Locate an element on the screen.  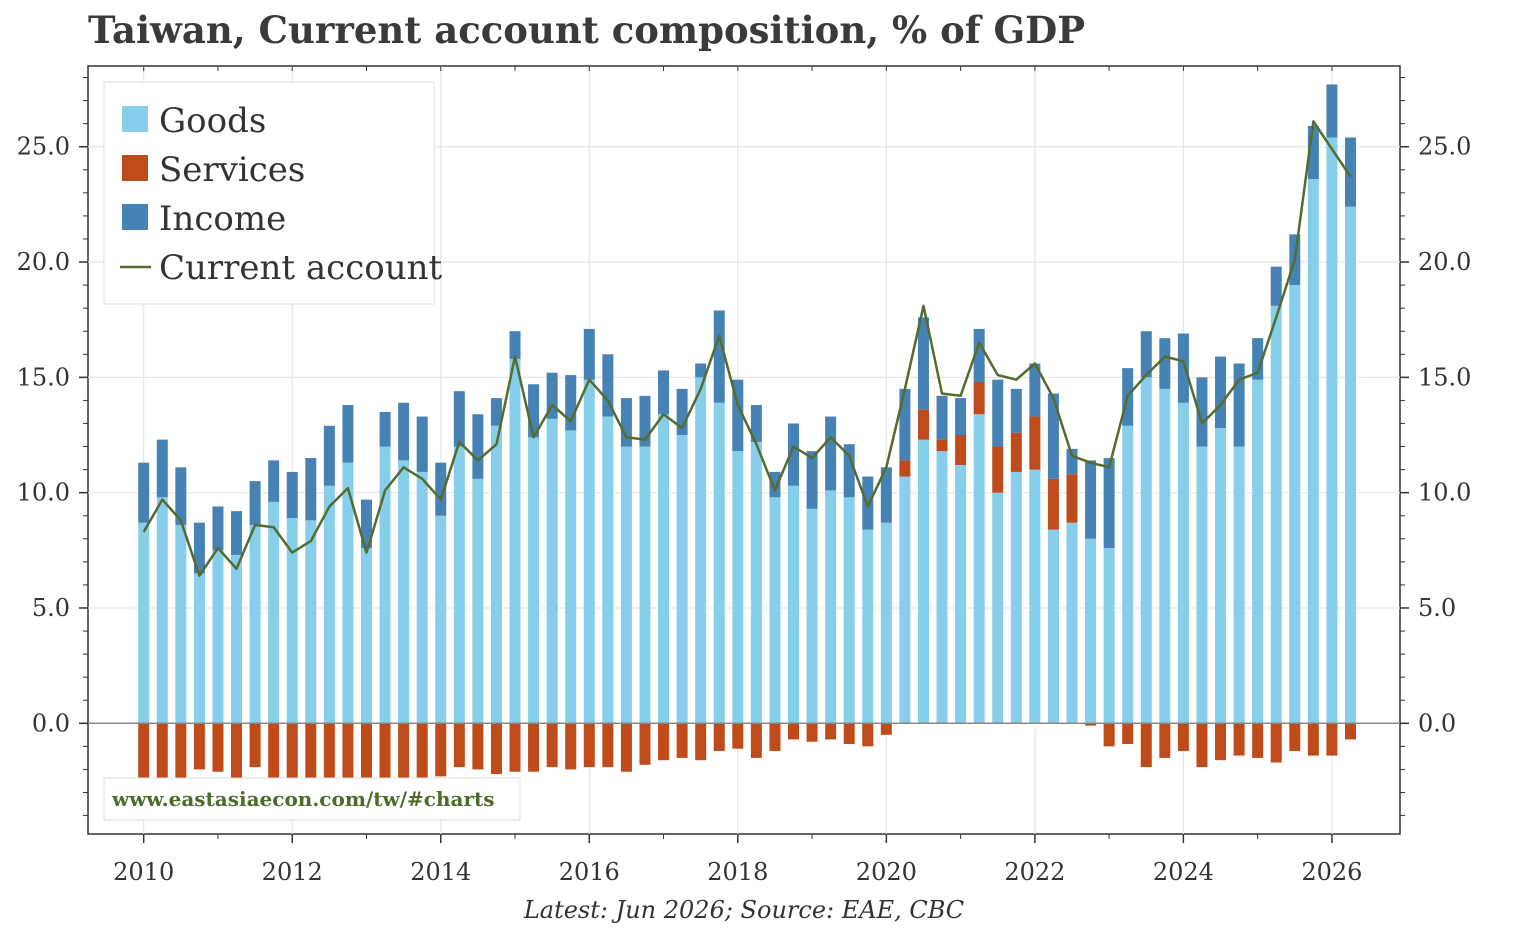
x-tick-label: 2022 is located at coordinates (1034, 872).